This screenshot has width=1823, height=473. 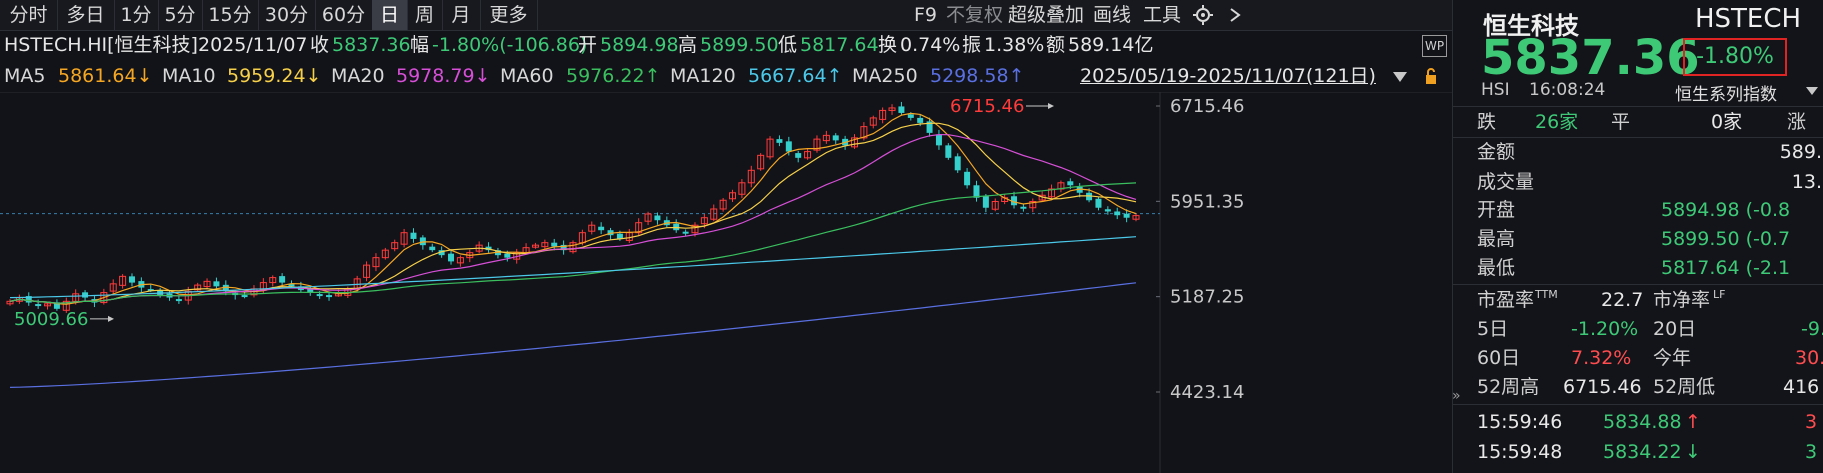 I want to click on period-tab-multiday: 多日, so click(x=86, y=15).